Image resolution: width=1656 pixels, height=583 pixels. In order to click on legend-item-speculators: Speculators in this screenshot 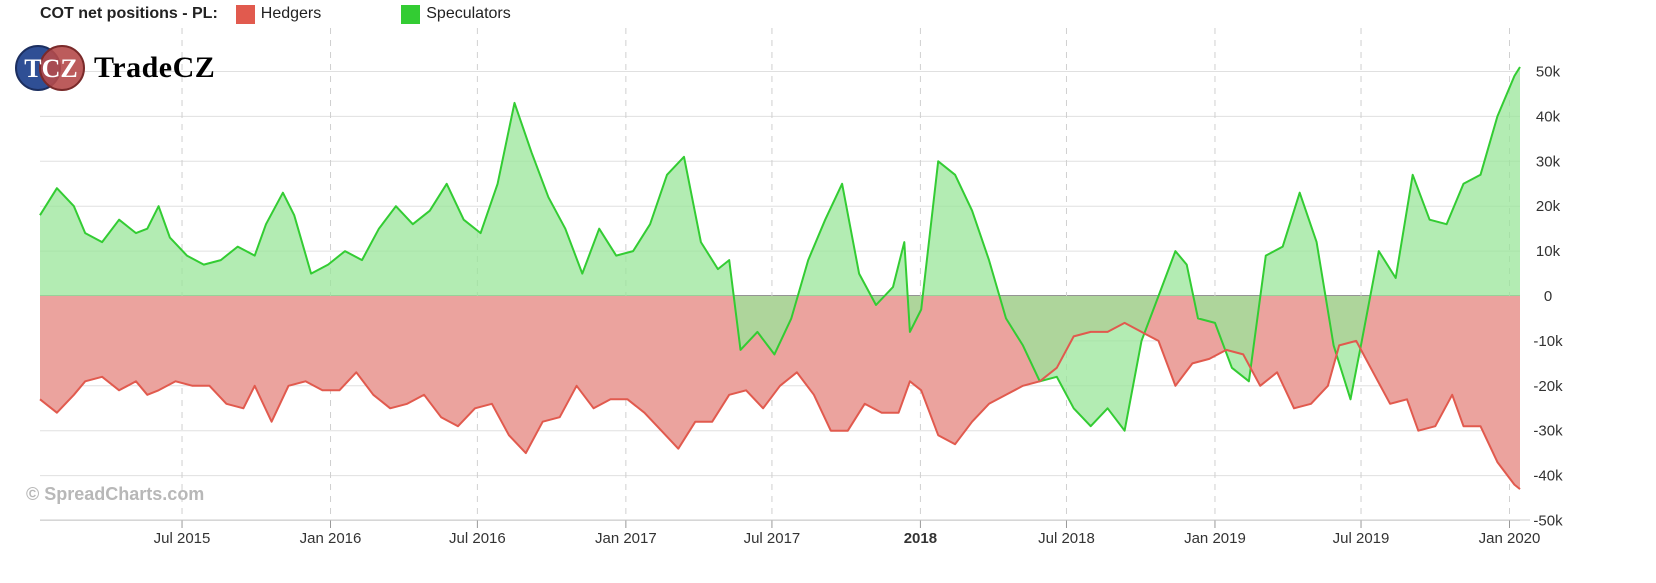, I will do `click(456, 14)`.